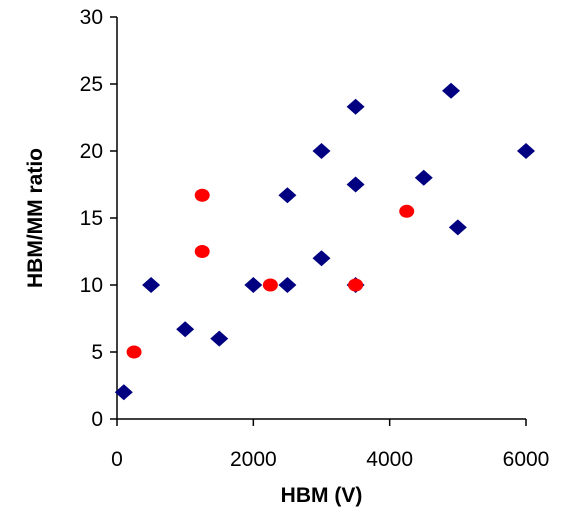 The height and width of the screenshot is (512, 562). I want to click on y-axis-title: HBM/MM ratio, so click(35, 218).